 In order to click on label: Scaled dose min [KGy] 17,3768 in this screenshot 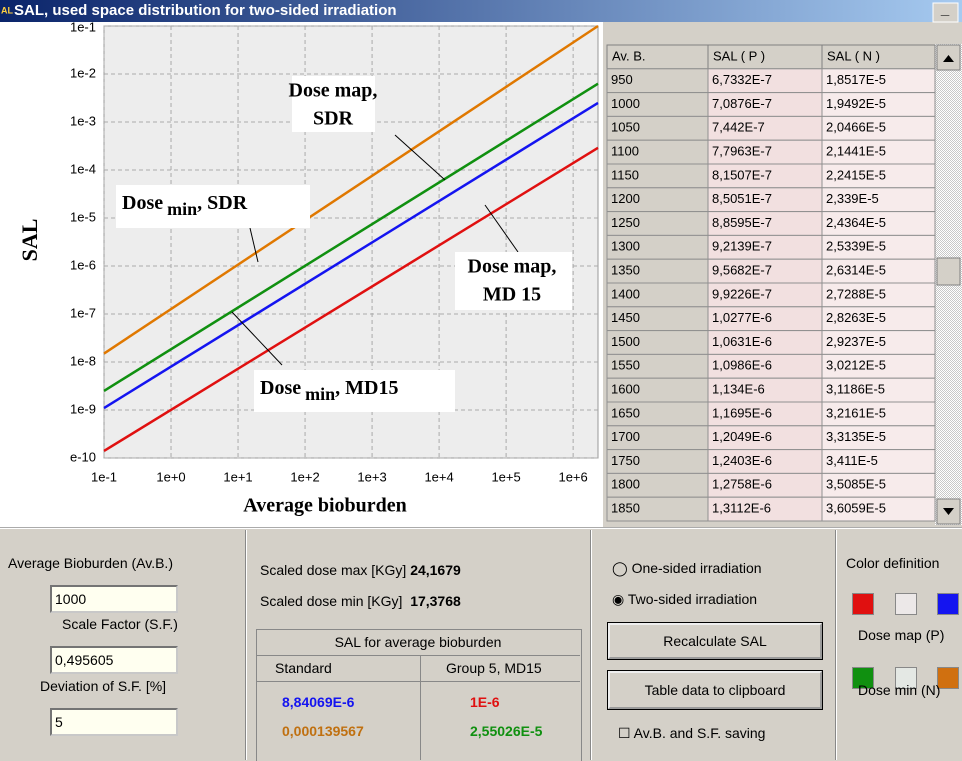, I will do `click(360, 601)`.